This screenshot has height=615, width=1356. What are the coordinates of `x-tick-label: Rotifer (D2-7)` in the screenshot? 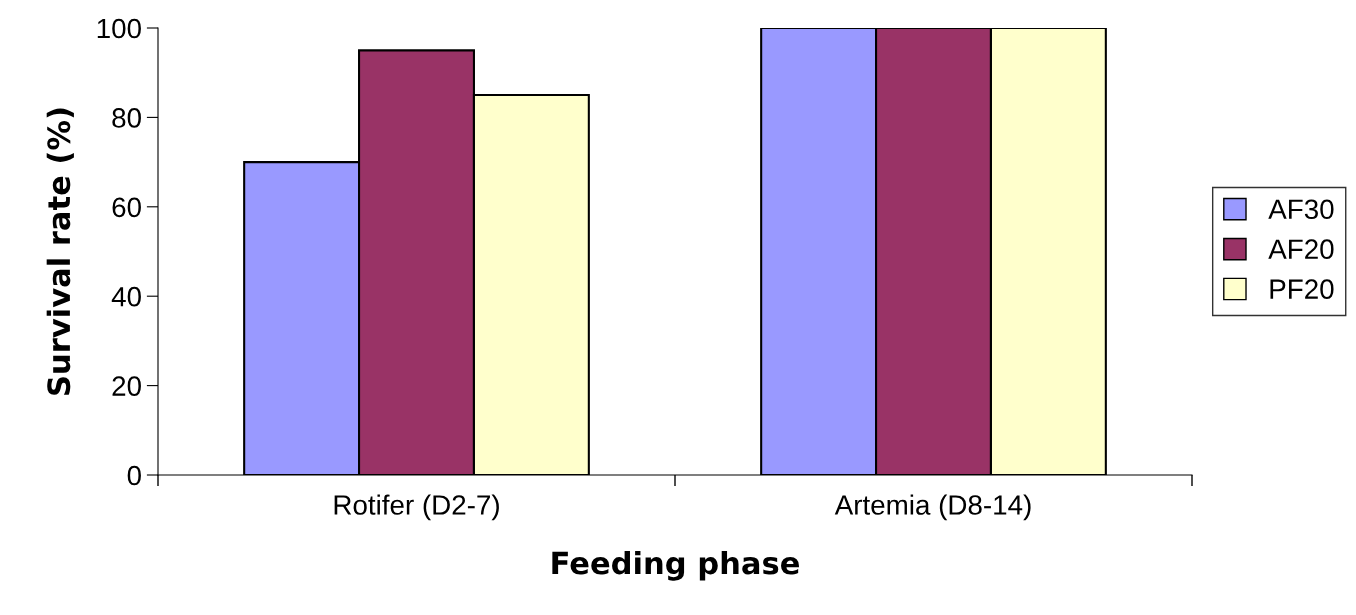 It's located at (416, 507).